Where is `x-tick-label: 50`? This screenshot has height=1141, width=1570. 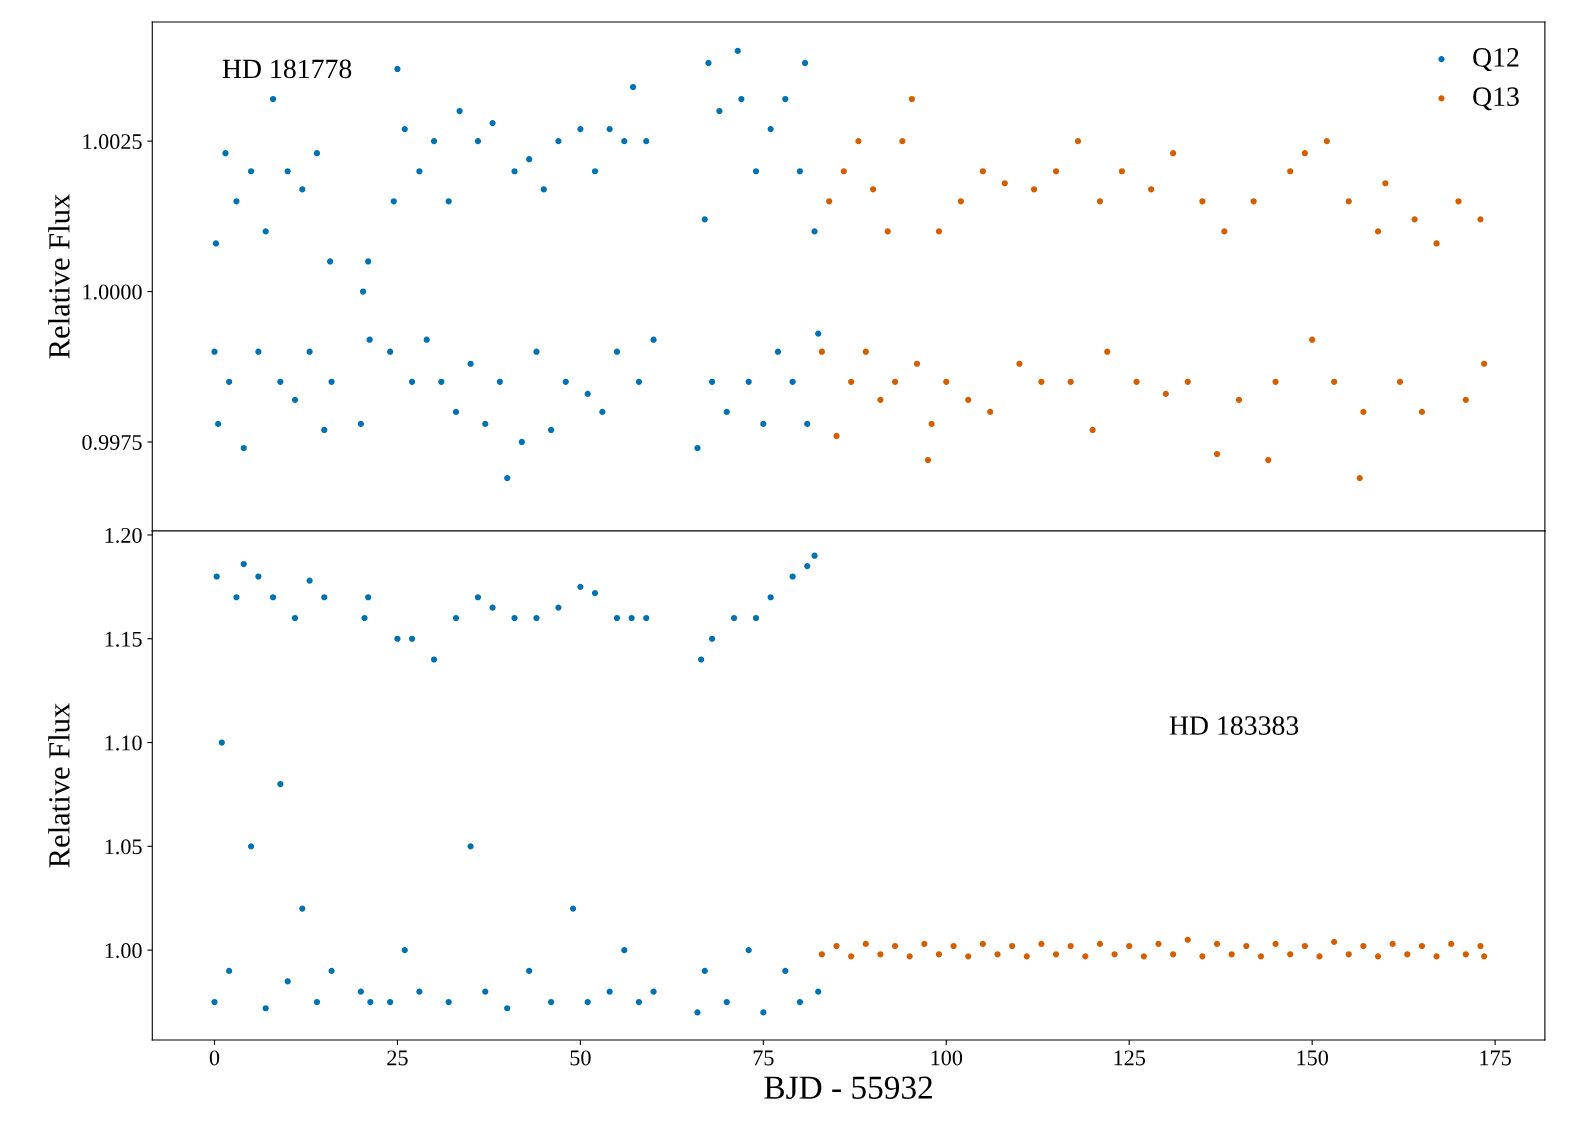
x-tick-label: 50 is located at coordinates (580, 1058).